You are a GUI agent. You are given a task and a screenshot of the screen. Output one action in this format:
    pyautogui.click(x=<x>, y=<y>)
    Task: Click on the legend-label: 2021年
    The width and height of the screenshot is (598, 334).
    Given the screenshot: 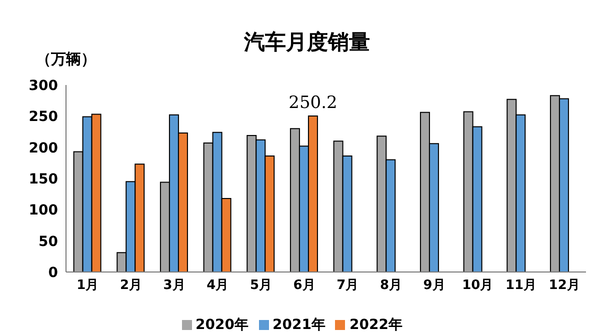 What is the action you would take?
    pyautogui.click(x=299, y=325)
    